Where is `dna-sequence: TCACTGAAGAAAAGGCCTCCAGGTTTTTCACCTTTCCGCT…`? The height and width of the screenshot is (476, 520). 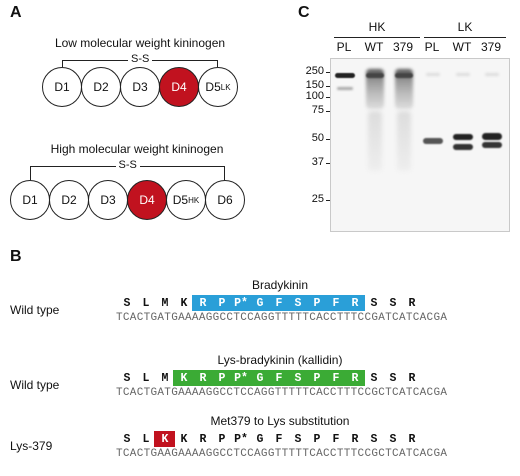
dna-sequence: TCACTGAAGAAAAGGCCTCCAGGTTTTTCACCTTTCCGCT… is located at coordinates (282, 454).